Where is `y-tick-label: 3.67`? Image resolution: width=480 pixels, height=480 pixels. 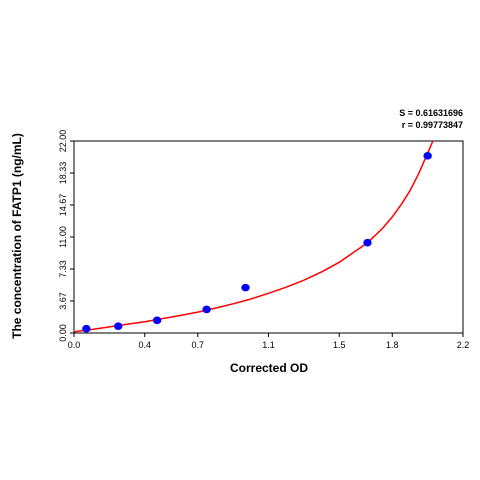 y-tick-label: 3.67 is located at coordinates (63, 301).